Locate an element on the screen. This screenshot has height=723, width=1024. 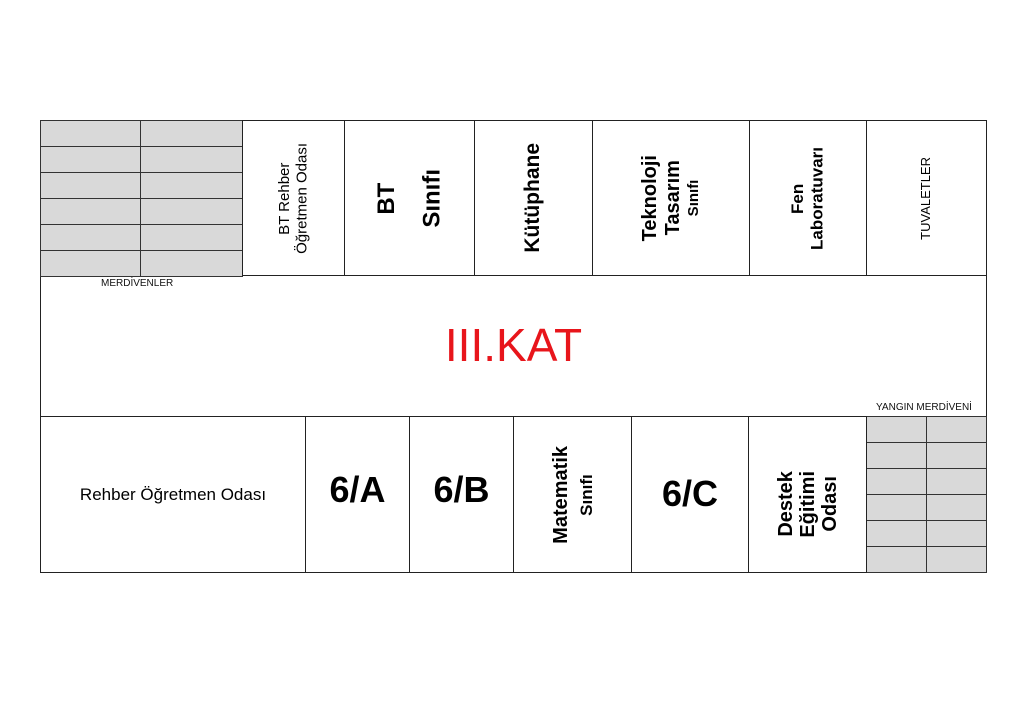
room-destek-egitimi-odasi: Destek Eğitimi Odası is located at coordinates (807, 494).